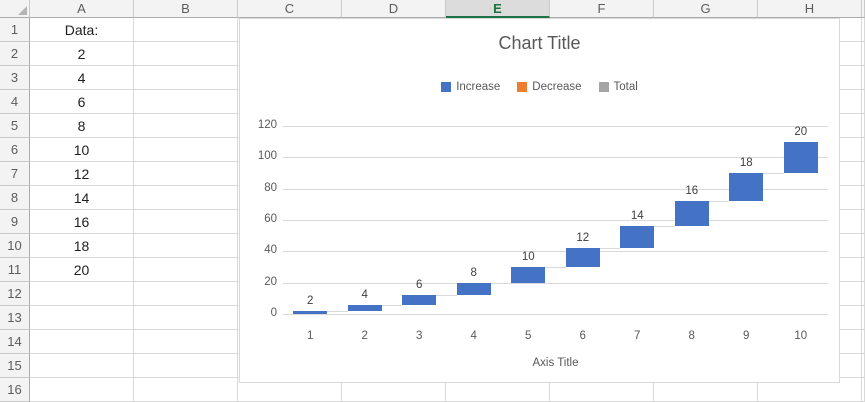 The image size is (865, 402). Describe the element at coordinates (310, 300) in the screenshot. I see `data-label: 2` at that location.